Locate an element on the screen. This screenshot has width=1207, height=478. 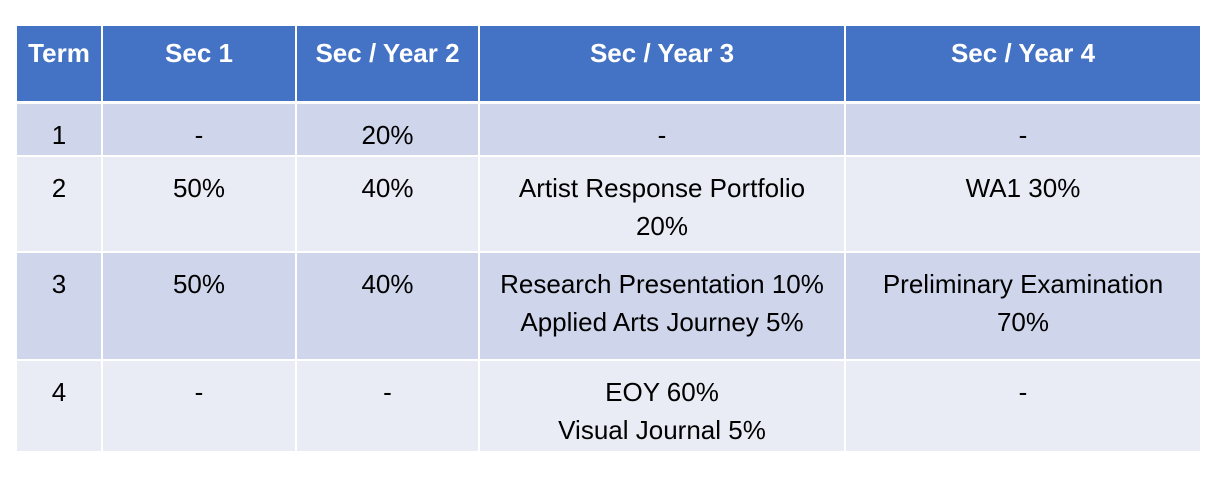
term-cell: 2 is located at coordinates (59, 204).